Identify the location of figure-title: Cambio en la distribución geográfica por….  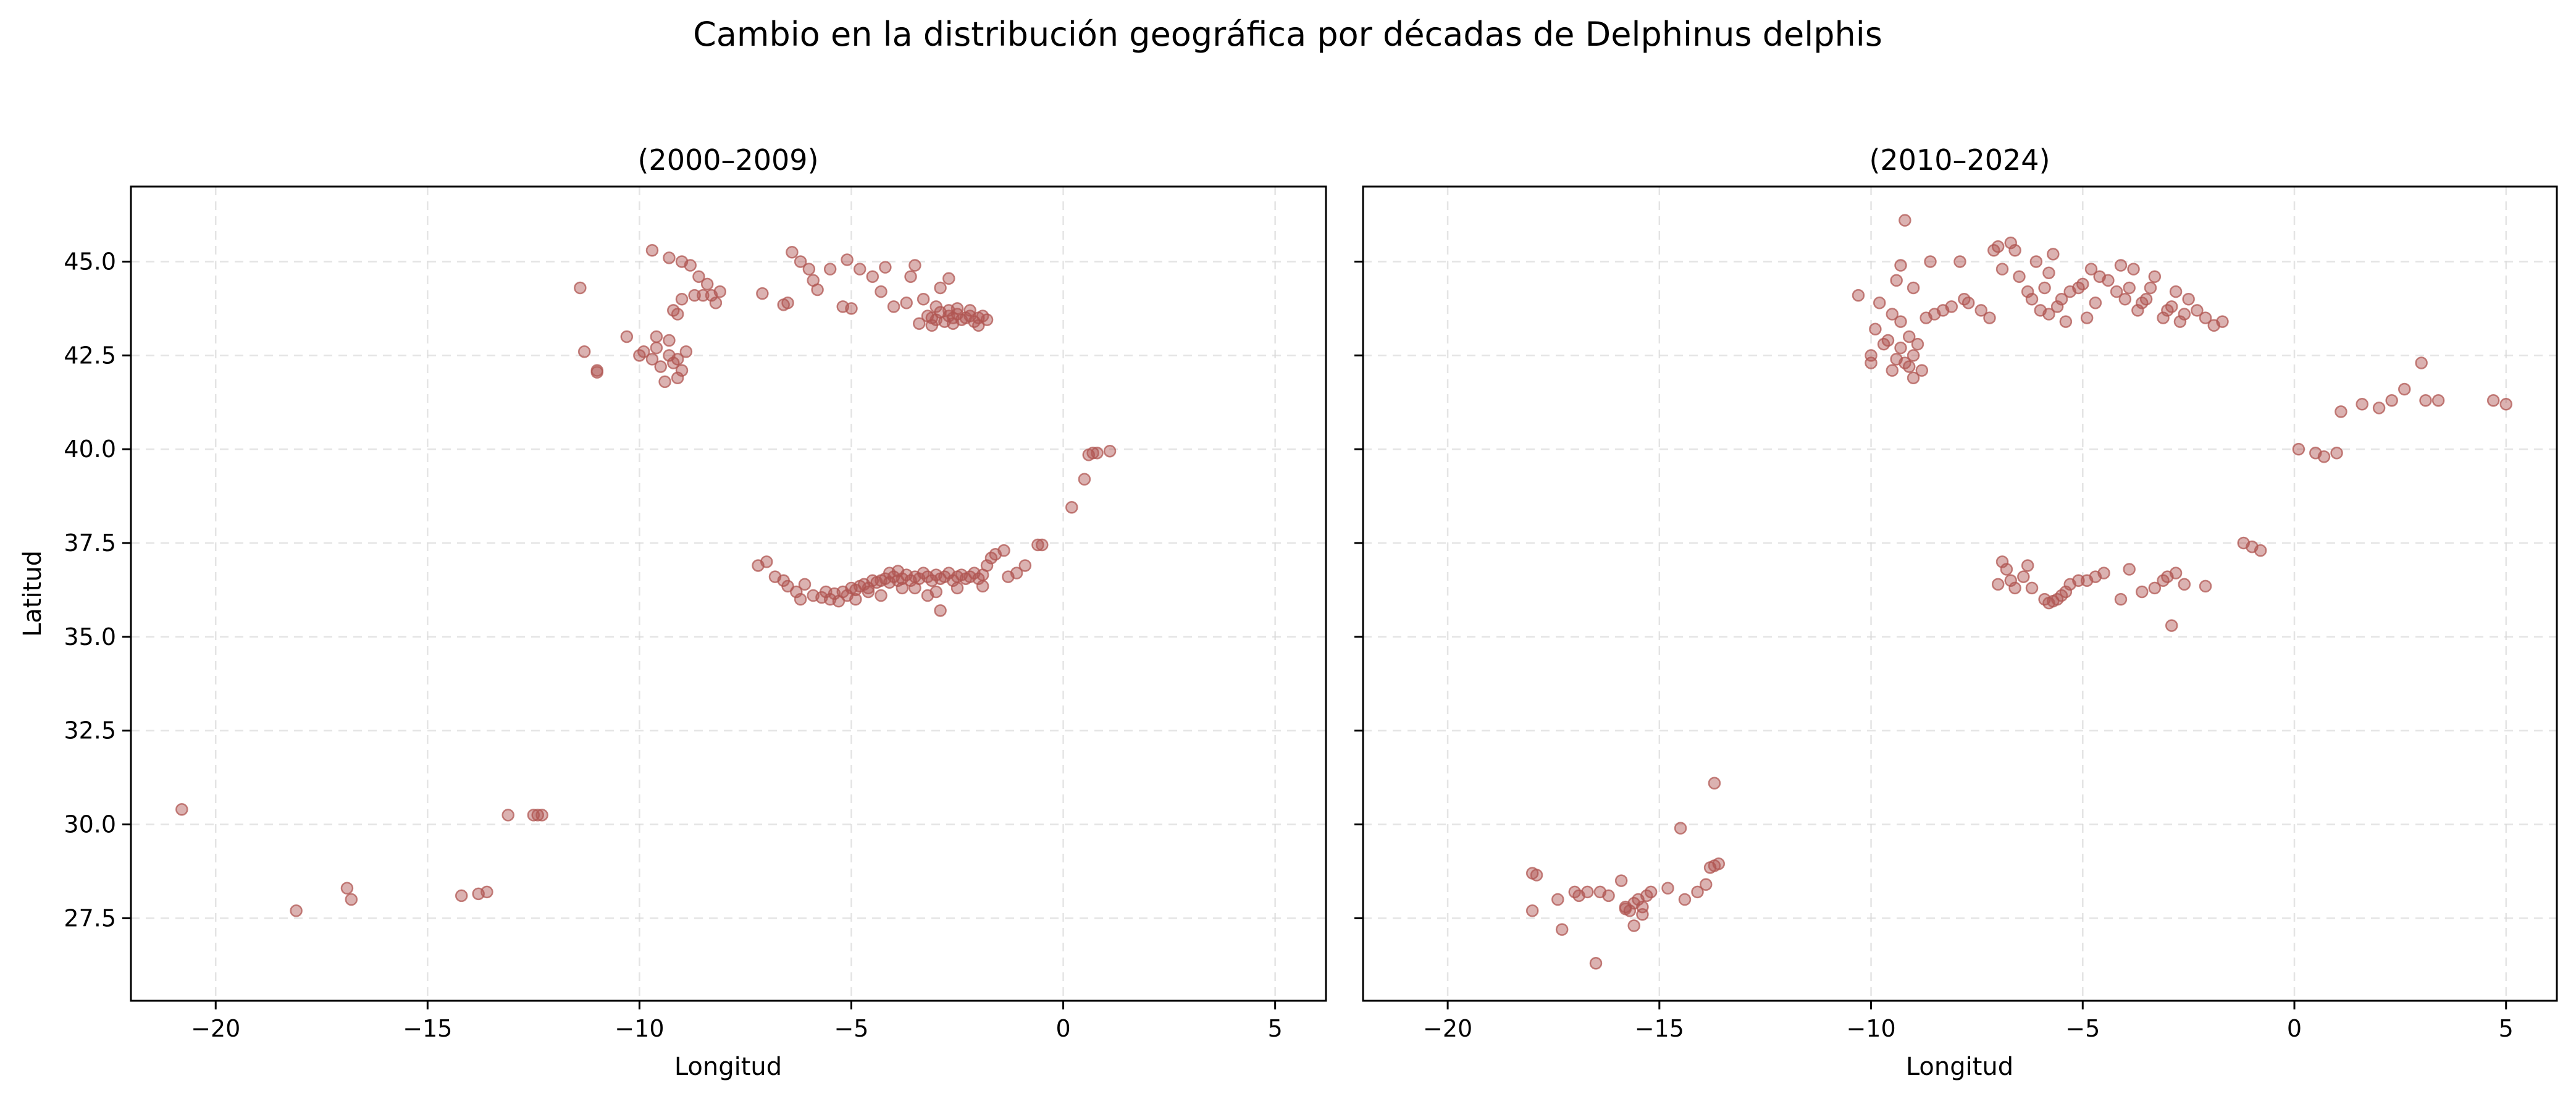
(1288, 34).